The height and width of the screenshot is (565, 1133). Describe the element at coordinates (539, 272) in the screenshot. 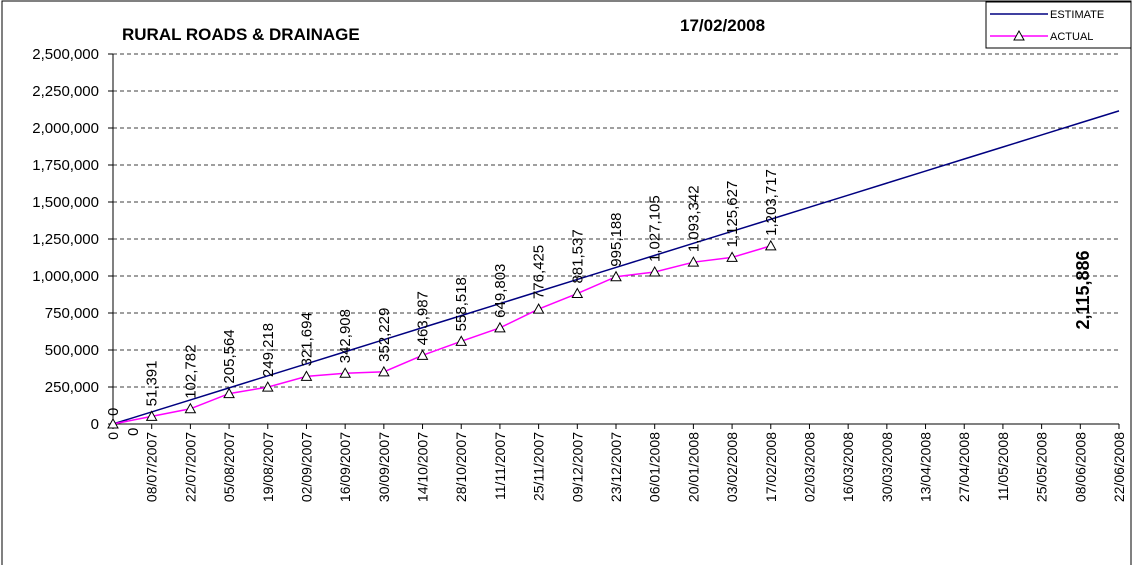

I see `data-label: 776,425` at that location.